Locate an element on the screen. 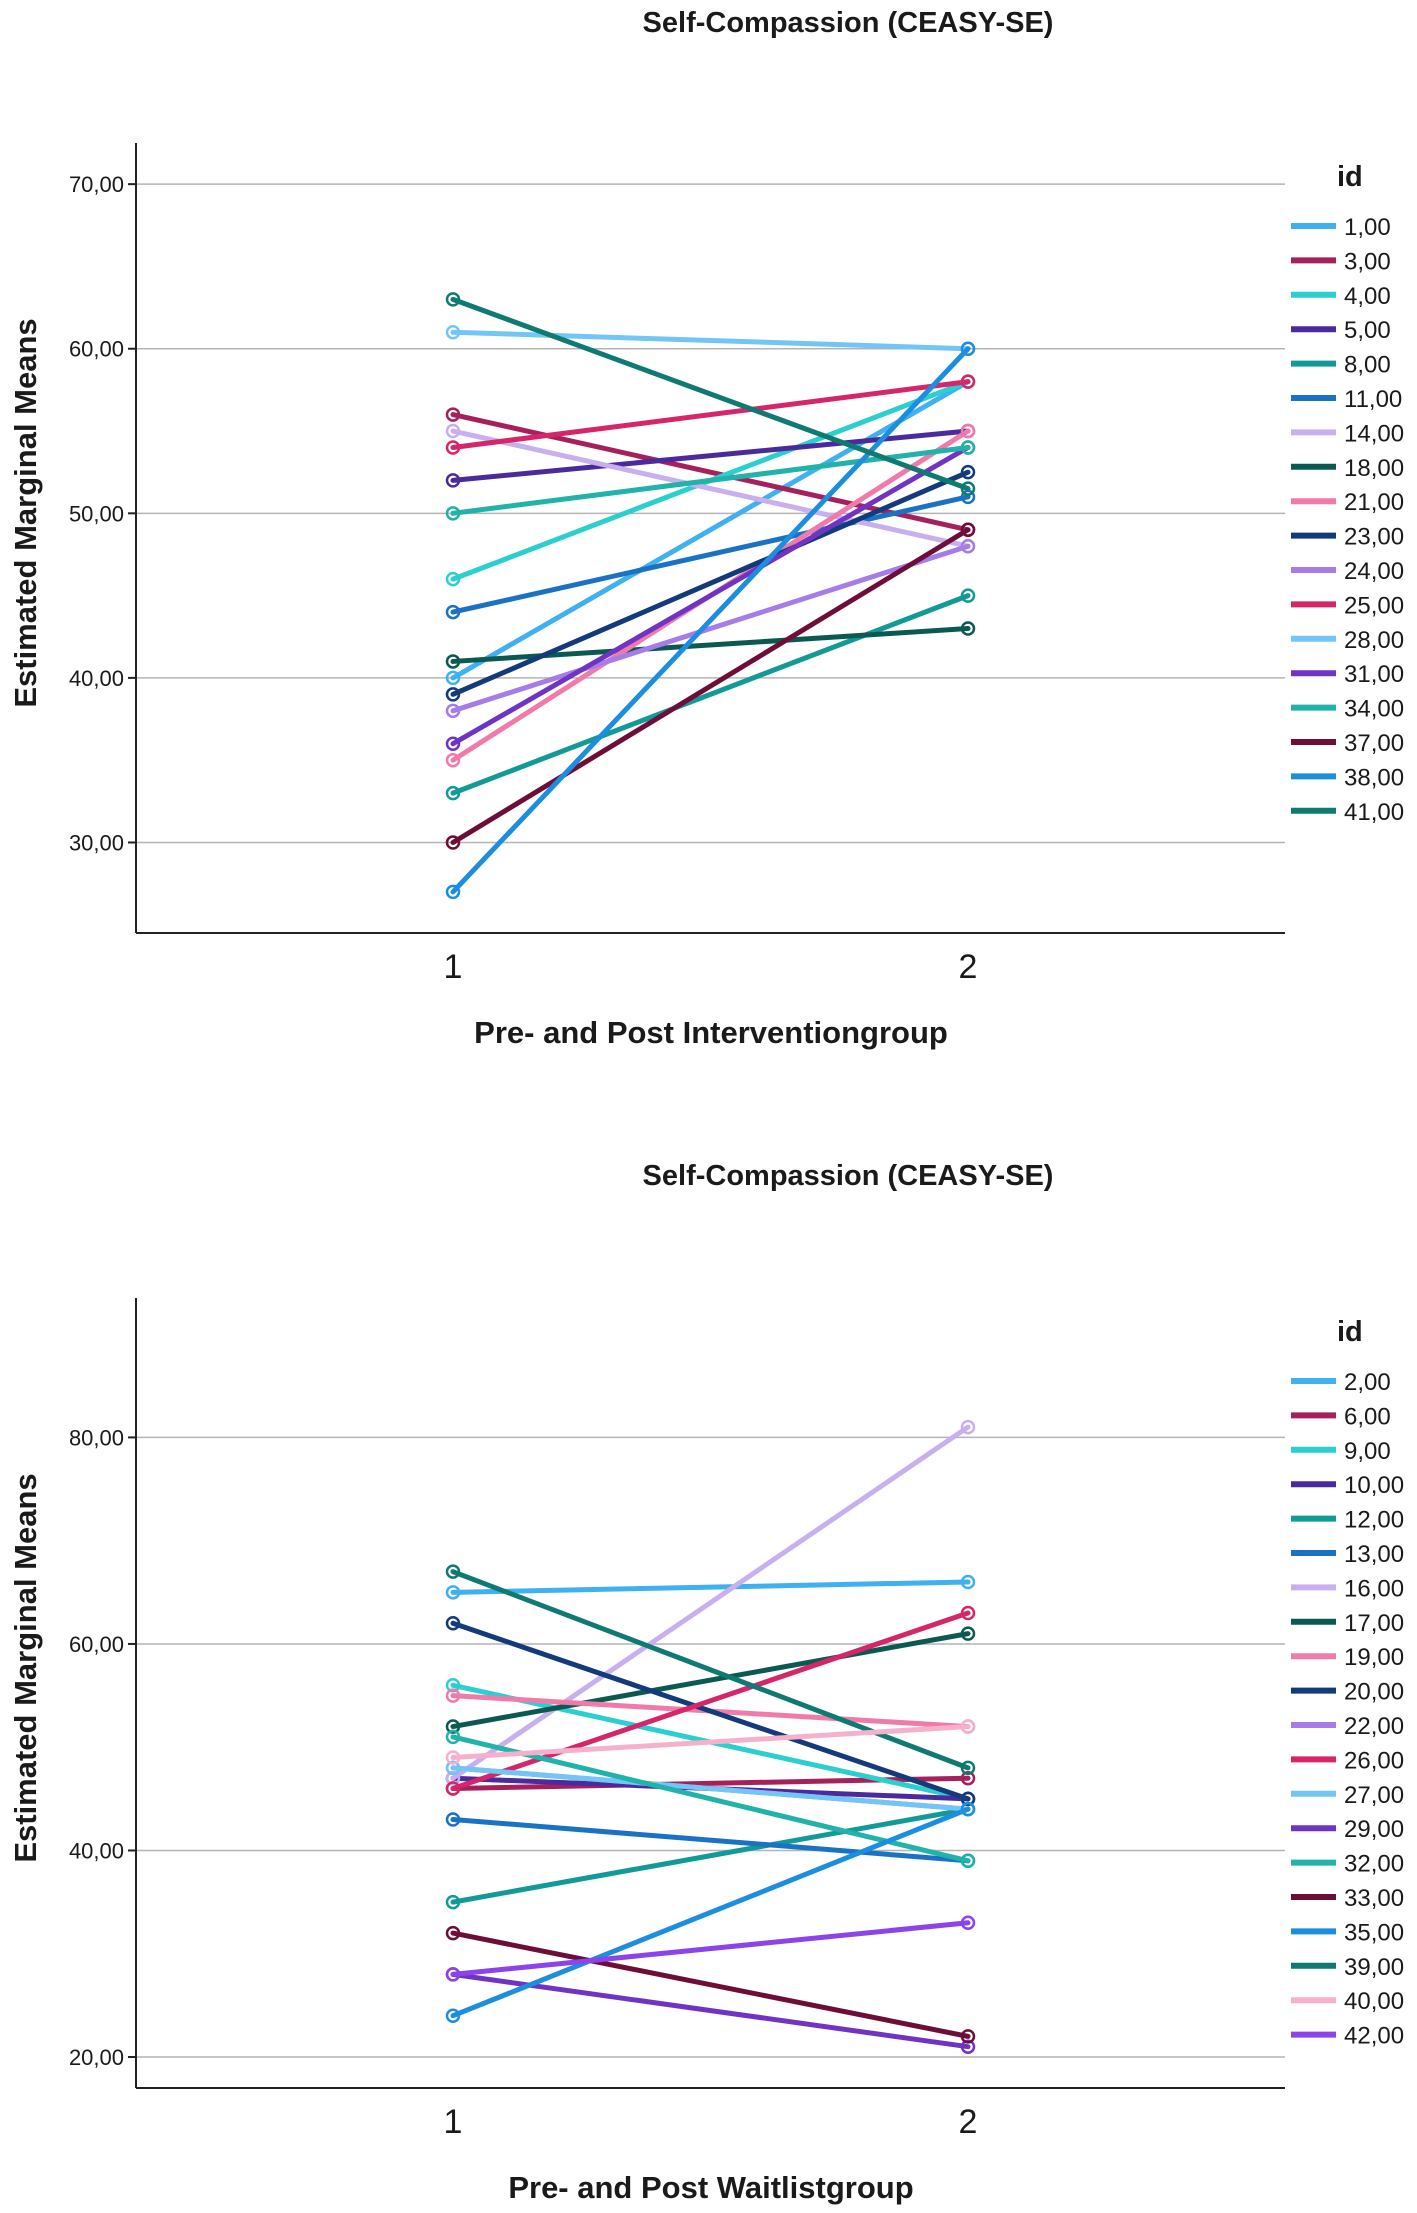 This screenshot has height=2213, width=1417. y-tick-label: 20,00 is located at coordinates (96, 2057).